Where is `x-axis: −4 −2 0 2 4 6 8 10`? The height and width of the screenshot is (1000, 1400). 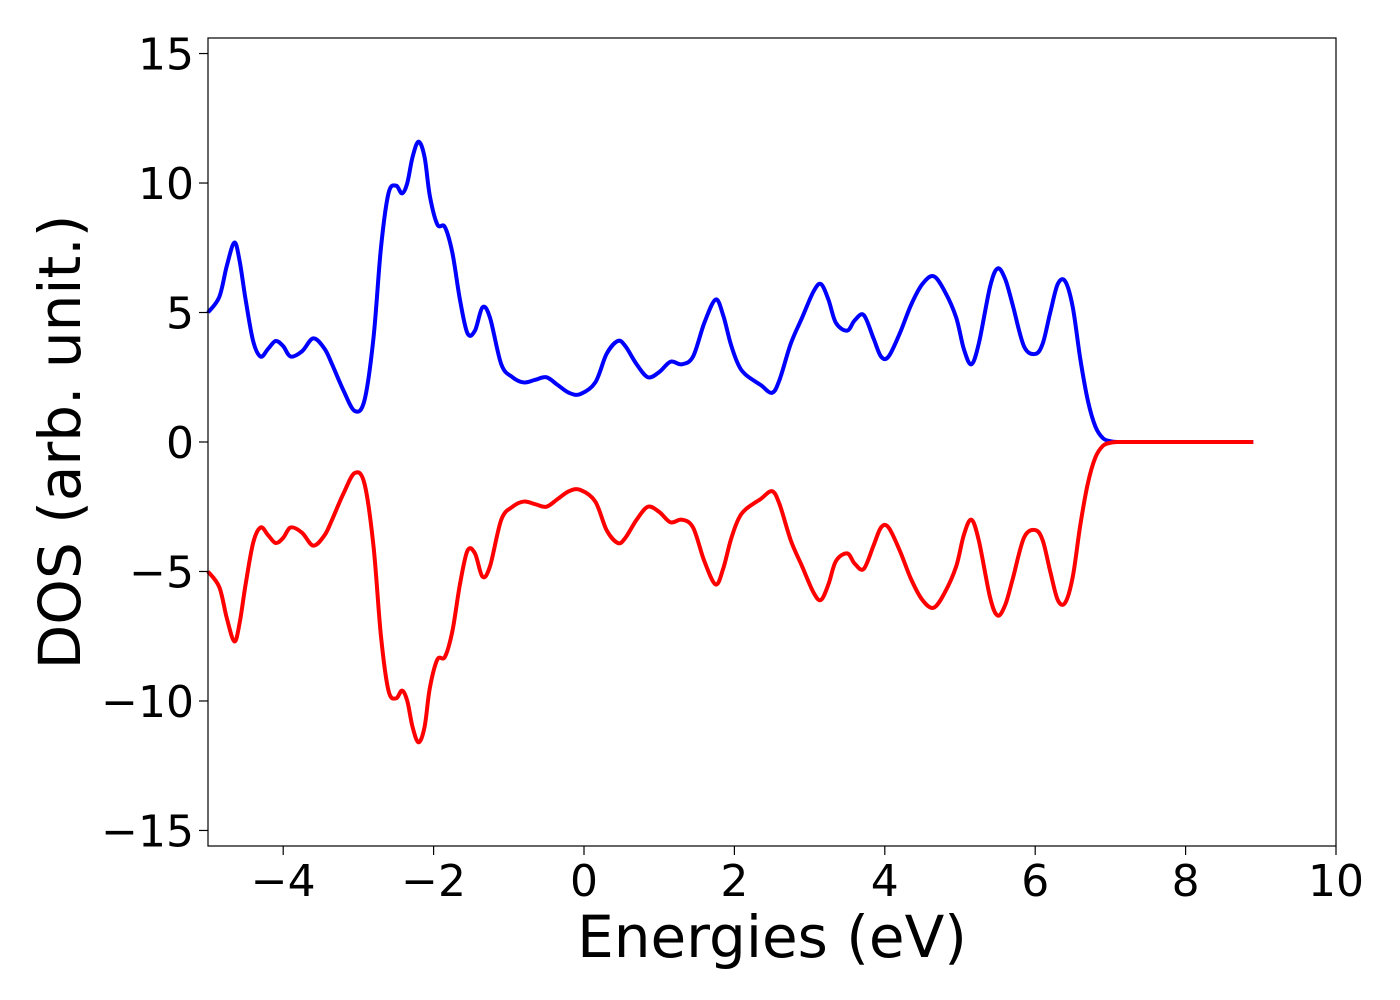 x-axis: −4 −2 0 2 4 6 8 10 is located at coordinates (807, 876).